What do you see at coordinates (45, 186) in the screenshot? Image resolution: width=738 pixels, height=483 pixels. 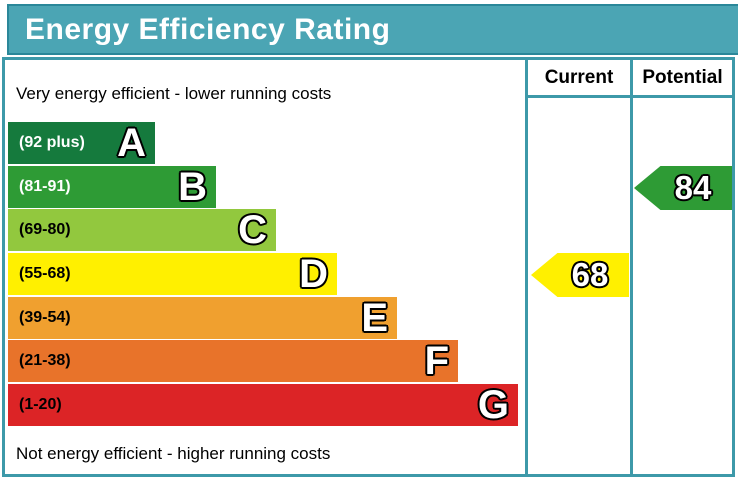 I see `band-range-label: (81-91)` at bounding box center [45, 186].